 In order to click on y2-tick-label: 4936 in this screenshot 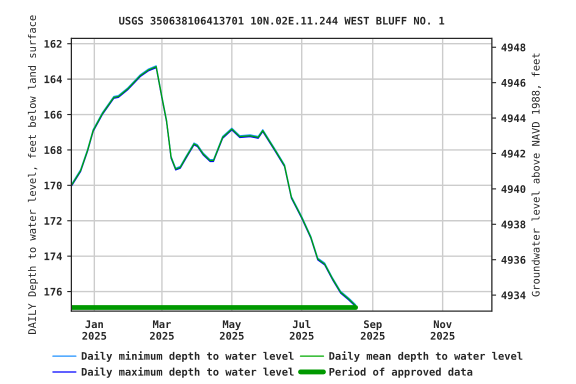, I will do `click(513, 260)`.